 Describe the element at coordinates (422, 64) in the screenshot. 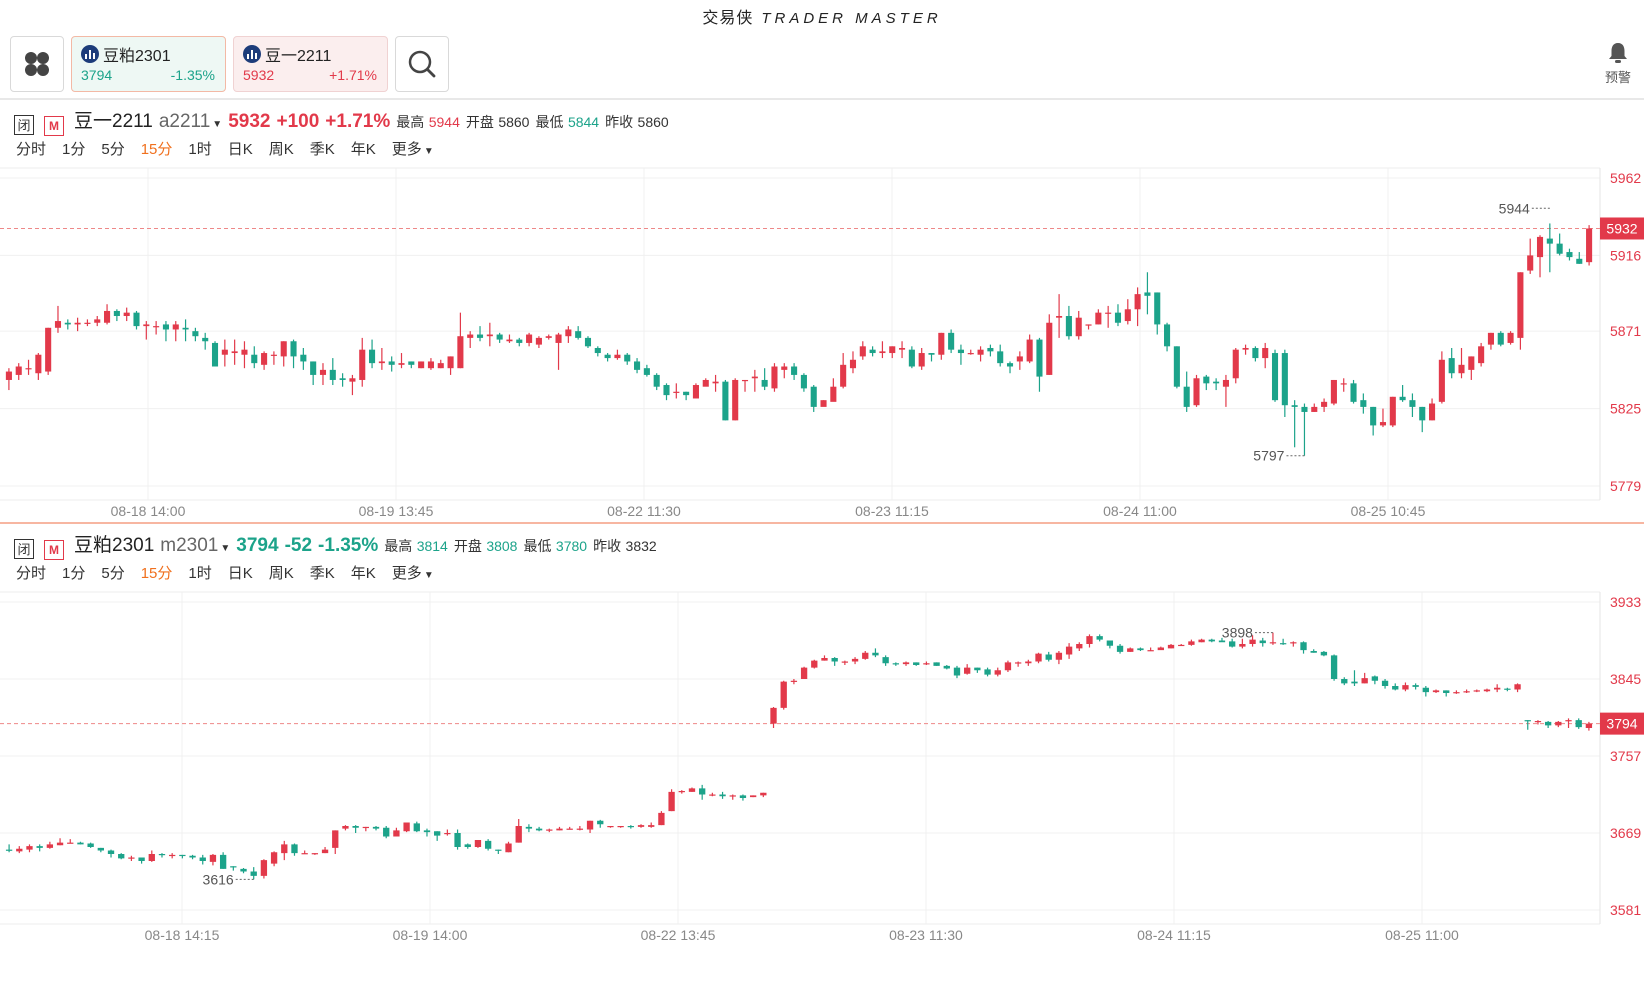

I see `search-button` at that location.